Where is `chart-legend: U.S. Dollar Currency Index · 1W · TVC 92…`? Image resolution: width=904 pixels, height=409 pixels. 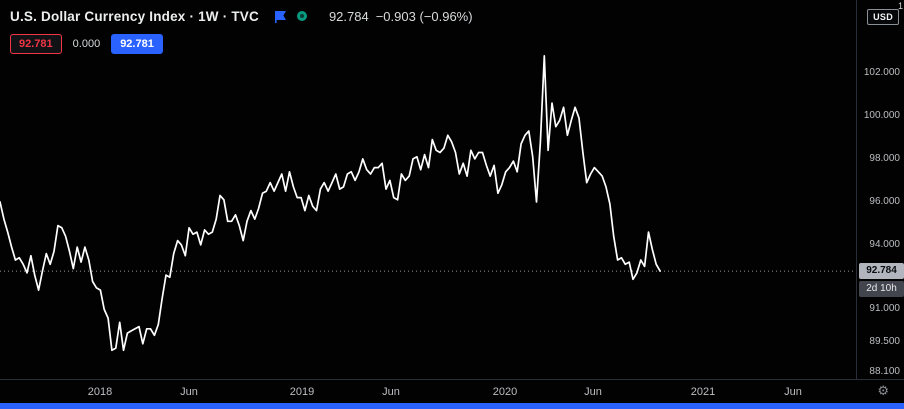 chart-legend: U.S. Dollar Currency Index · 1W · TVC 92… is located at coordinates (241, 30).